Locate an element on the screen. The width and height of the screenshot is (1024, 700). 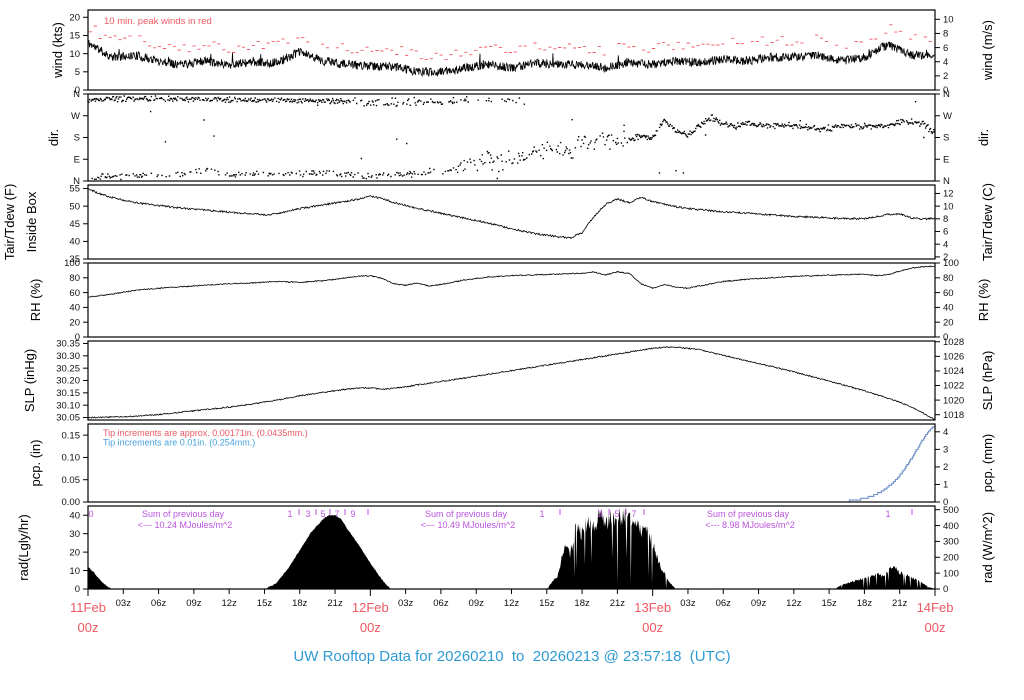
dir-right-tick-label: W is located at coordinates (947, 116).